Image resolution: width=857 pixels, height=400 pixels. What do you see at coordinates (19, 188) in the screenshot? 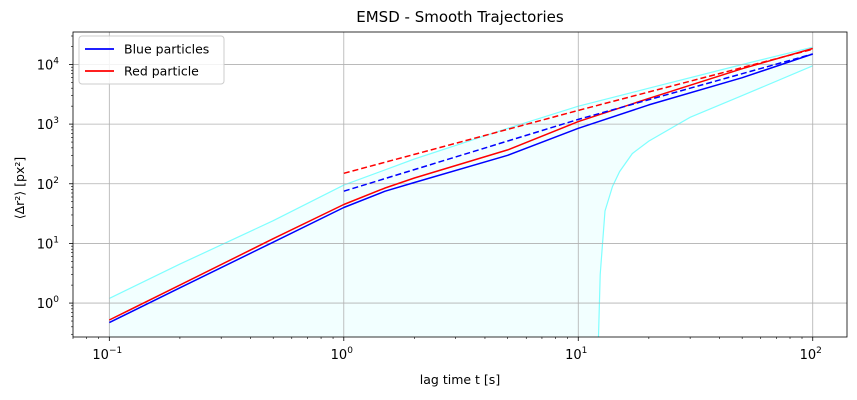
I see `y-axis-label: ⟨Δr²⟩ [px²]` at bounding box center [19, 188].